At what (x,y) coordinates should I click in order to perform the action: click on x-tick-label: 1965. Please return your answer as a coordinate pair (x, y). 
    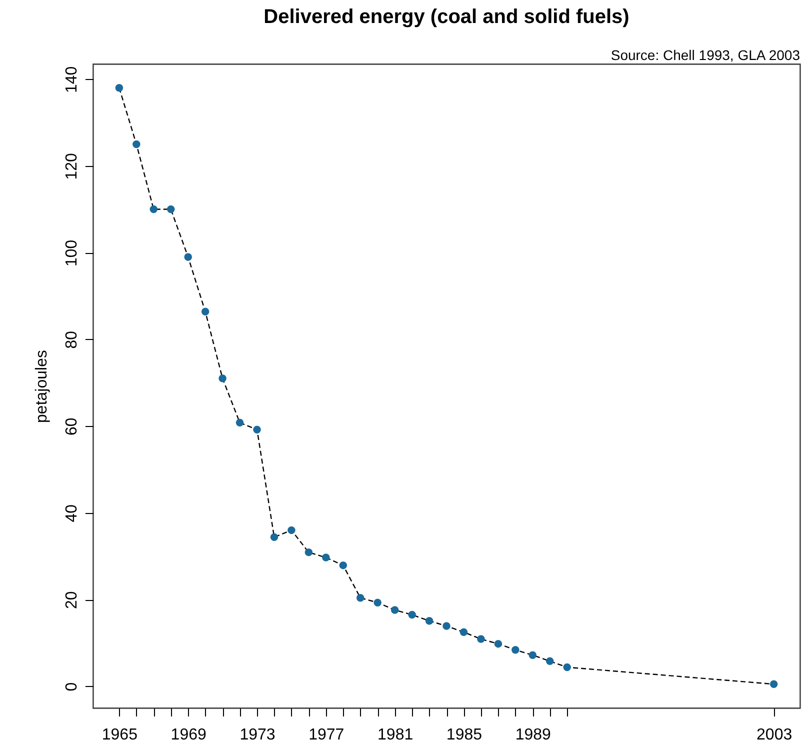
    Looking at the image, I should click on (120, 735).